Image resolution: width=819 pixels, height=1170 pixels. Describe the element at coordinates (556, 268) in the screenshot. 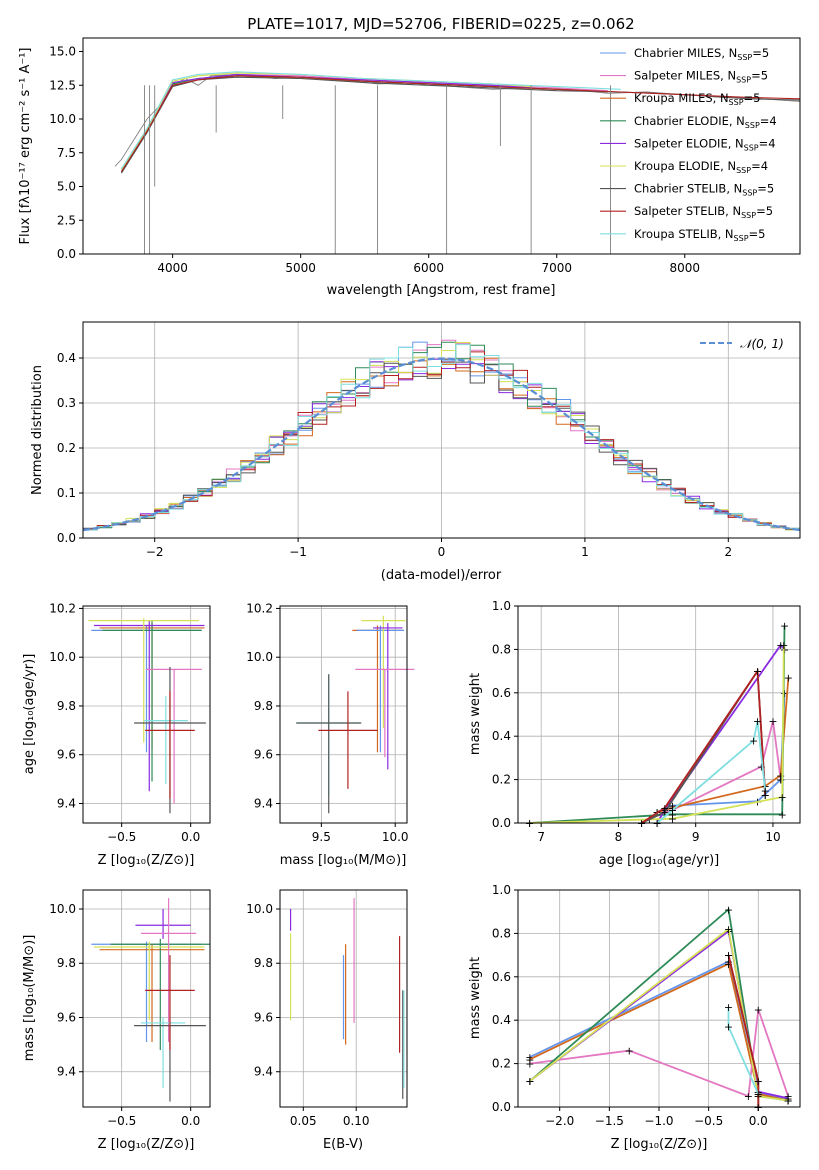

I see `x-tick-label: 7000` at that location.